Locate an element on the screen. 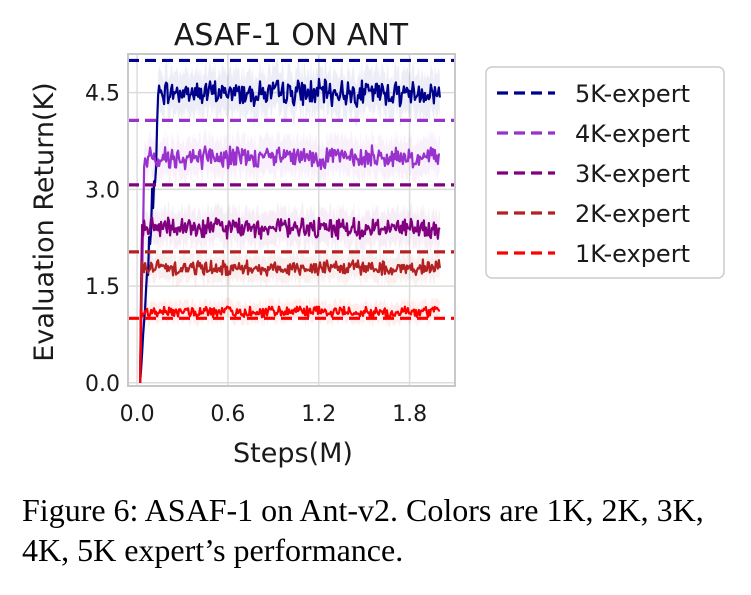 The width and height of the screenshot is (751, 595). legend-label: 5K-expert is located at coordinates (632, 94).